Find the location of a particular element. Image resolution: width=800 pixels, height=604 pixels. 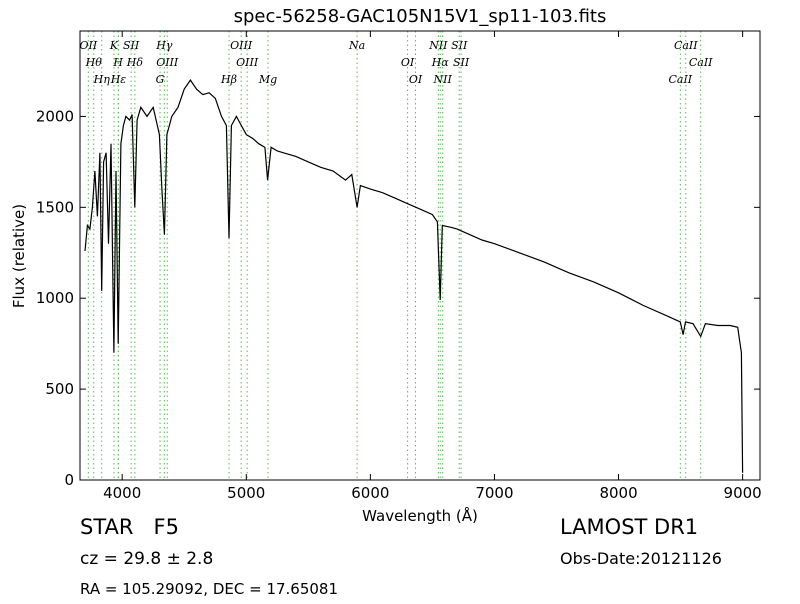

x-tick-label: 4000 is located at coordinates (122, 493).